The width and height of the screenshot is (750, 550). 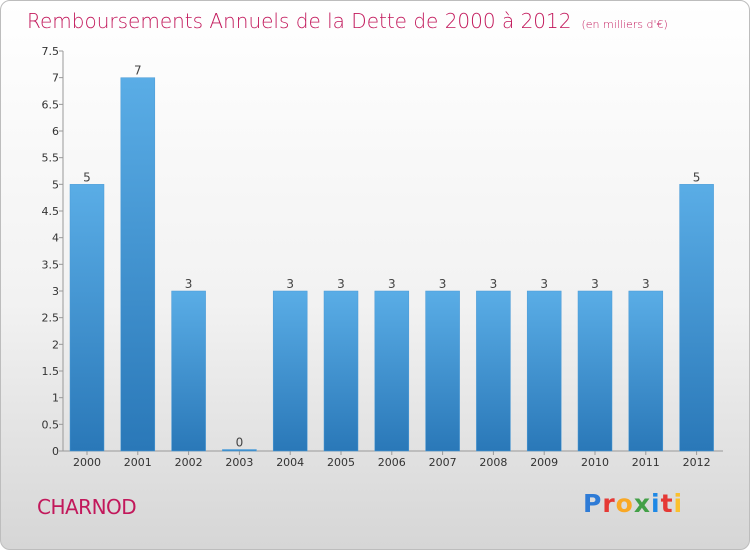 What do you see at coordinates (290, 371) in the screenshot?
I see `bar-2004` at bounding box center [290, 371].